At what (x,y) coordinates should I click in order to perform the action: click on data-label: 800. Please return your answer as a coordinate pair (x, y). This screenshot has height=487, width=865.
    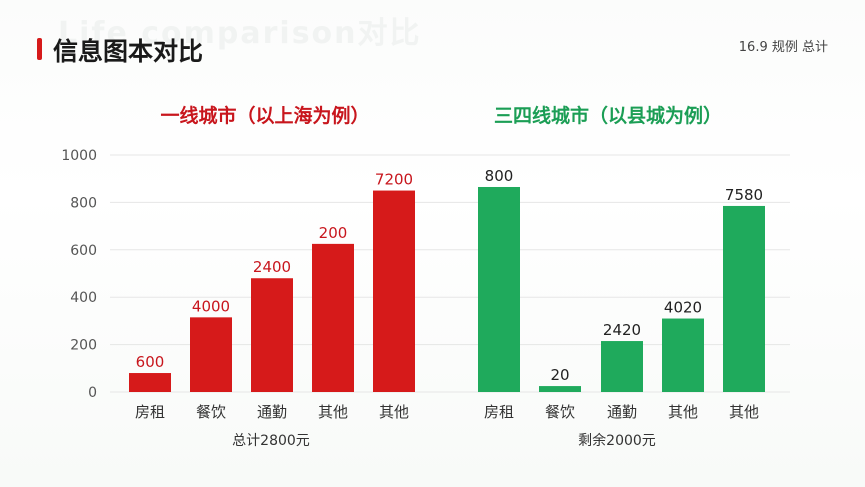
    Looking at the image, I should click on (499, 176).